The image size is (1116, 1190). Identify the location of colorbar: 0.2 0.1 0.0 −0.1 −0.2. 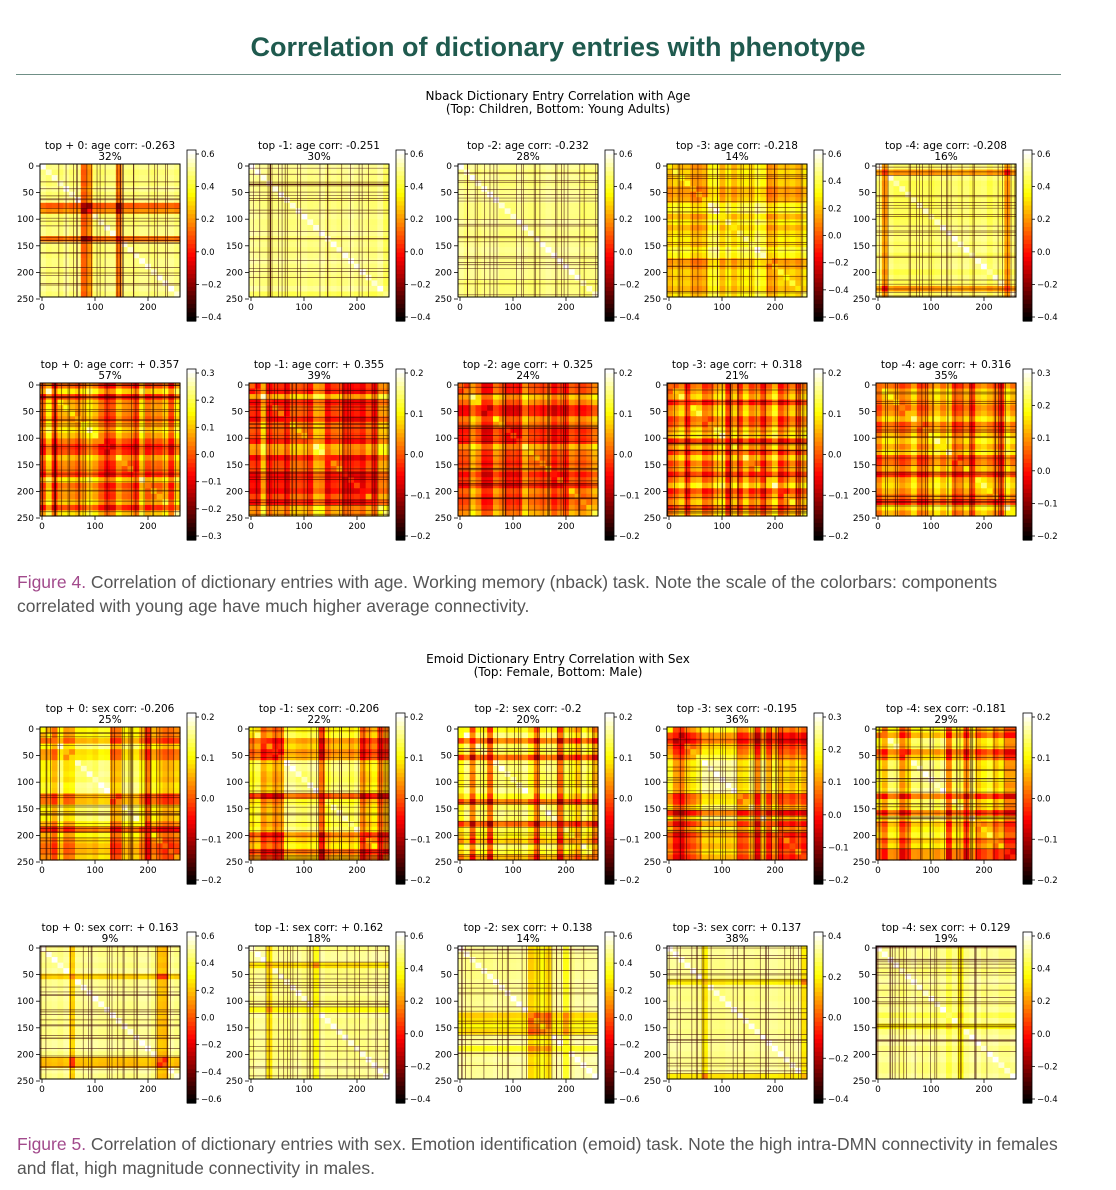
(204, 799).